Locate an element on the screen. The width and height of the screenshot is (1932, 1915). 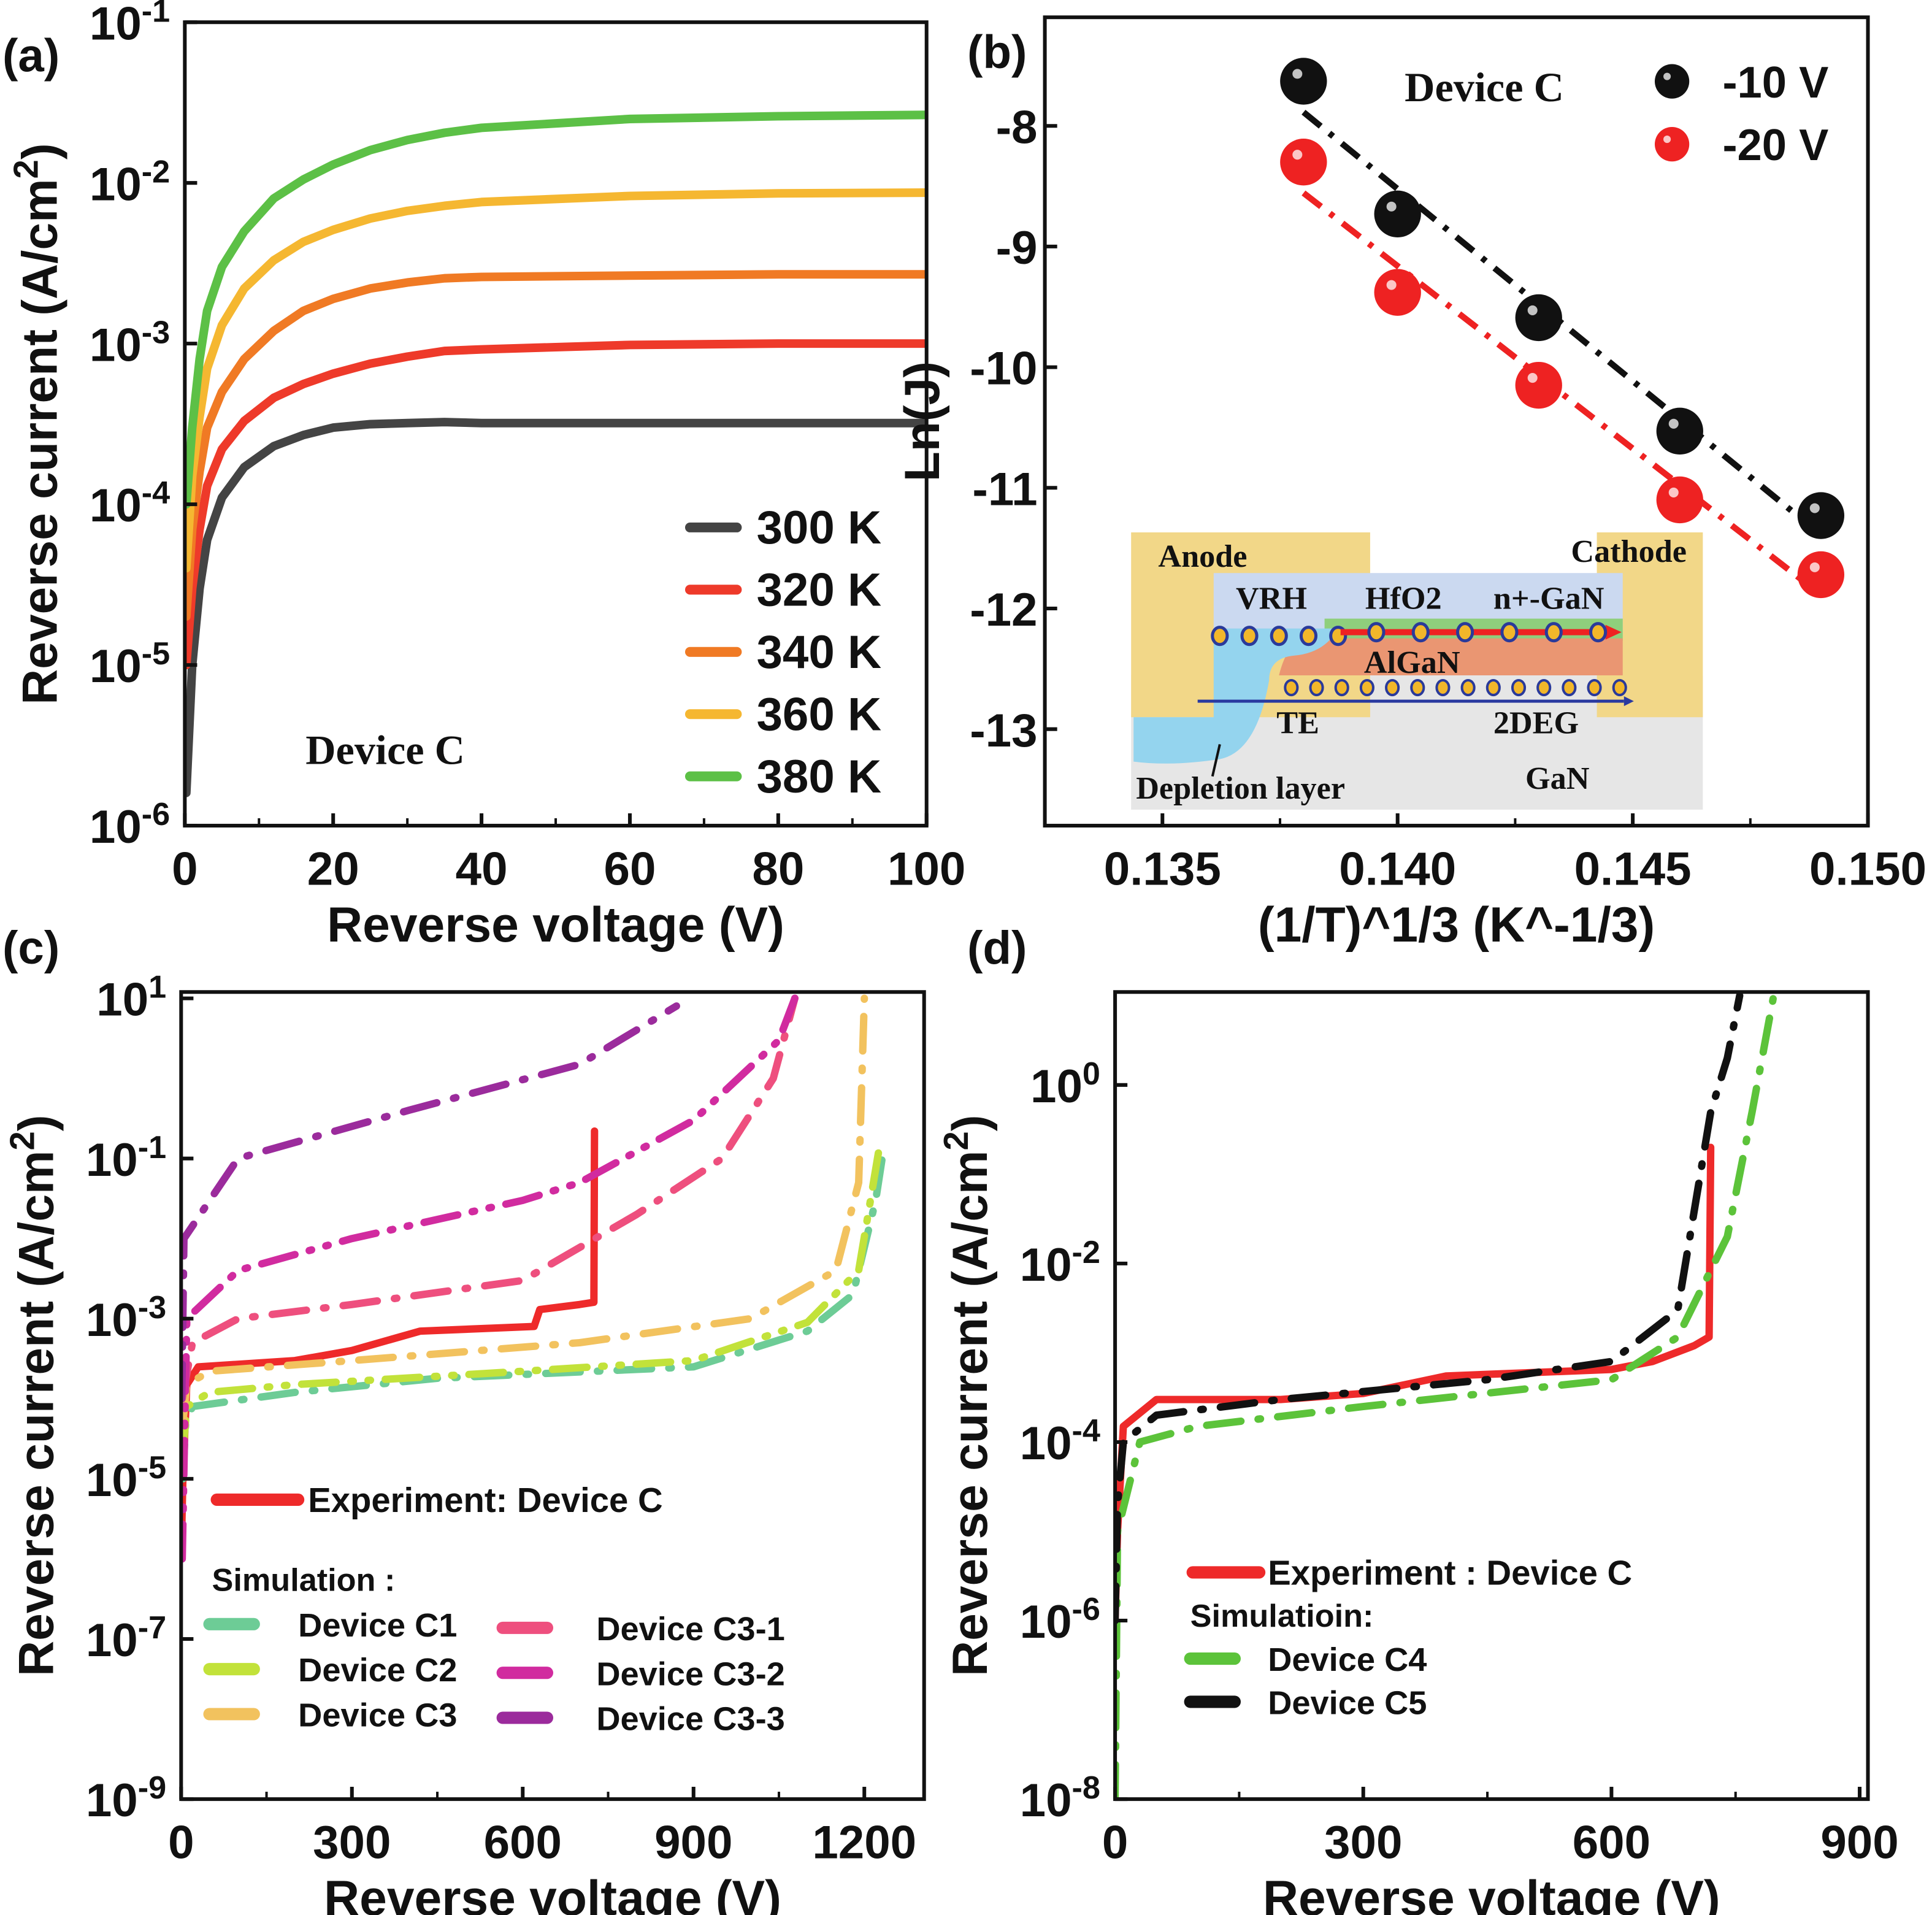
legend-label: Experiment: Device C is located at coordinates (485, 1500).